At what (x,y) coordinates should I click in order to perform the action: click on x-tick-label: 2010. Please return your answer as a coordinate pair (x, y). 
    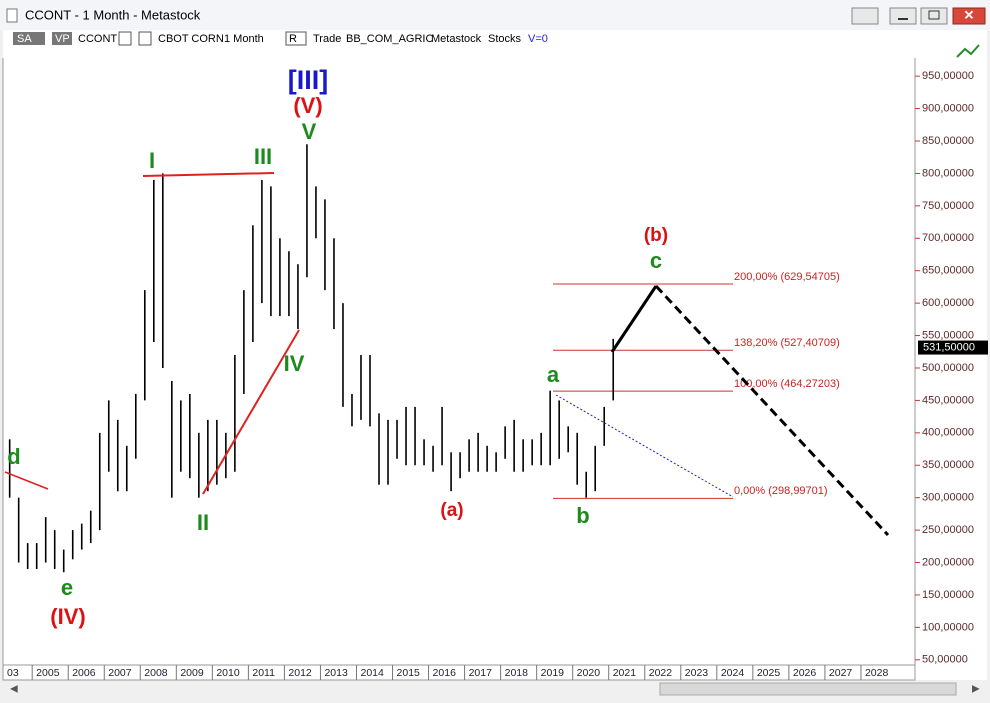
    Looking at the image, I should click on (228, 673).